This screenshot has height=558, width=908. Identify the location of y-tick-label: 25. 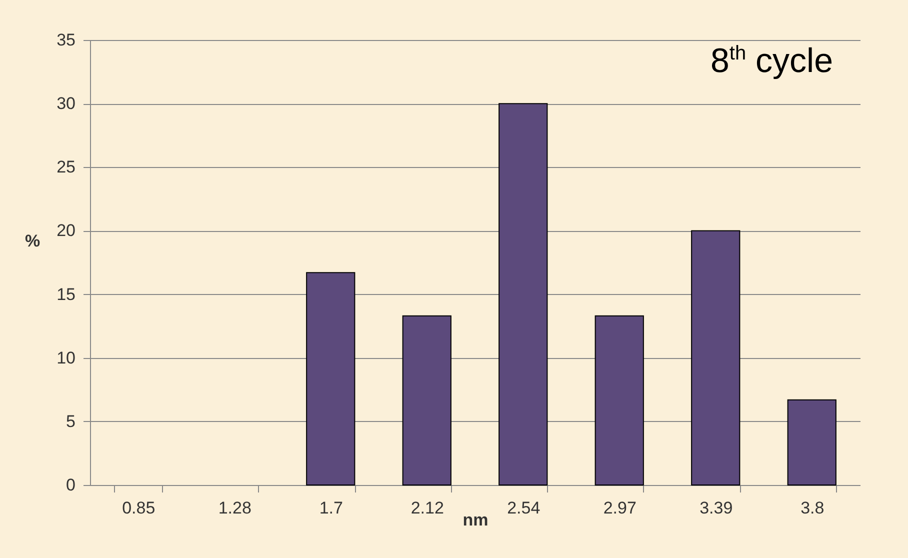
(66, 167).